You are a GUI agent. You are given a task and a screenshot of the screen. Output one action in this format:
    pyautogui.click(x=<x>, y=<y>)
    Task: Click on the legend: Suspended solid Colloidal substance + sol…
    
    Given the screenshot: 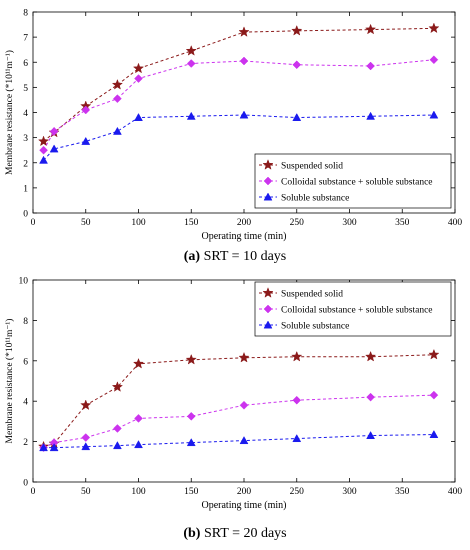 What is the action you would take?
    pyautogui.click(x=353, y=181)
    